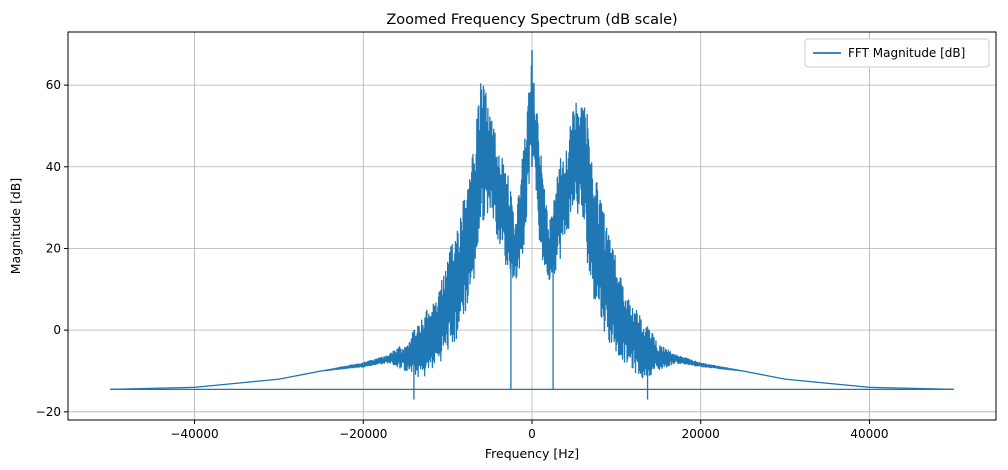  What do you see at coordinates (53, 85) in the screenshot?
I see `y-tick-label: 60` at bounding box center [53, 85].